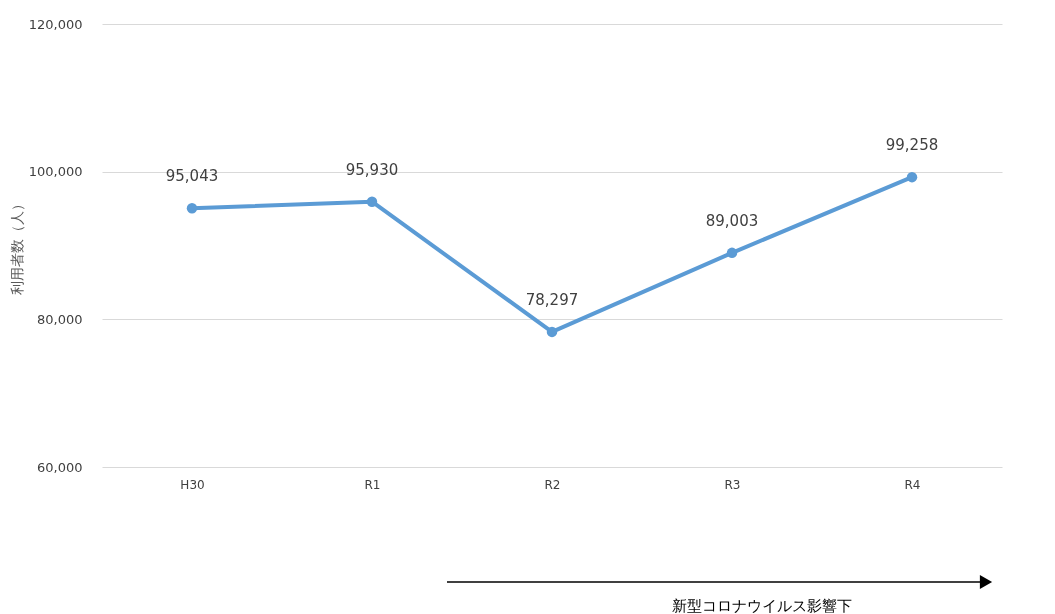 This screenshot has width=1055, height=614. I want to click on y-axis-title: 利用者数（人）, so click(16, 246).